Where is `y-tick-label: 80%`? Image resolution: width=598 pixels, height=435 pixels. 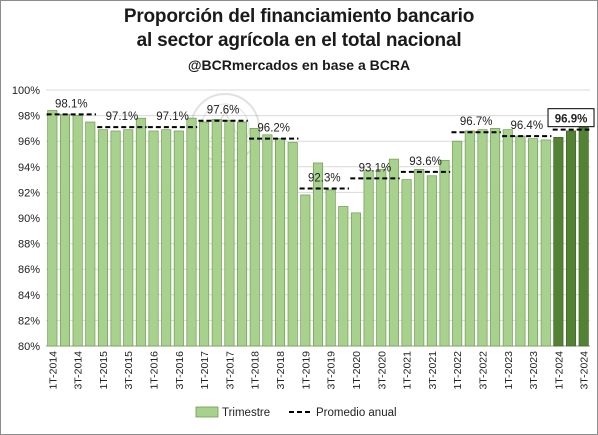
y-tick-label: 80% is located at coordinates (29, 347).